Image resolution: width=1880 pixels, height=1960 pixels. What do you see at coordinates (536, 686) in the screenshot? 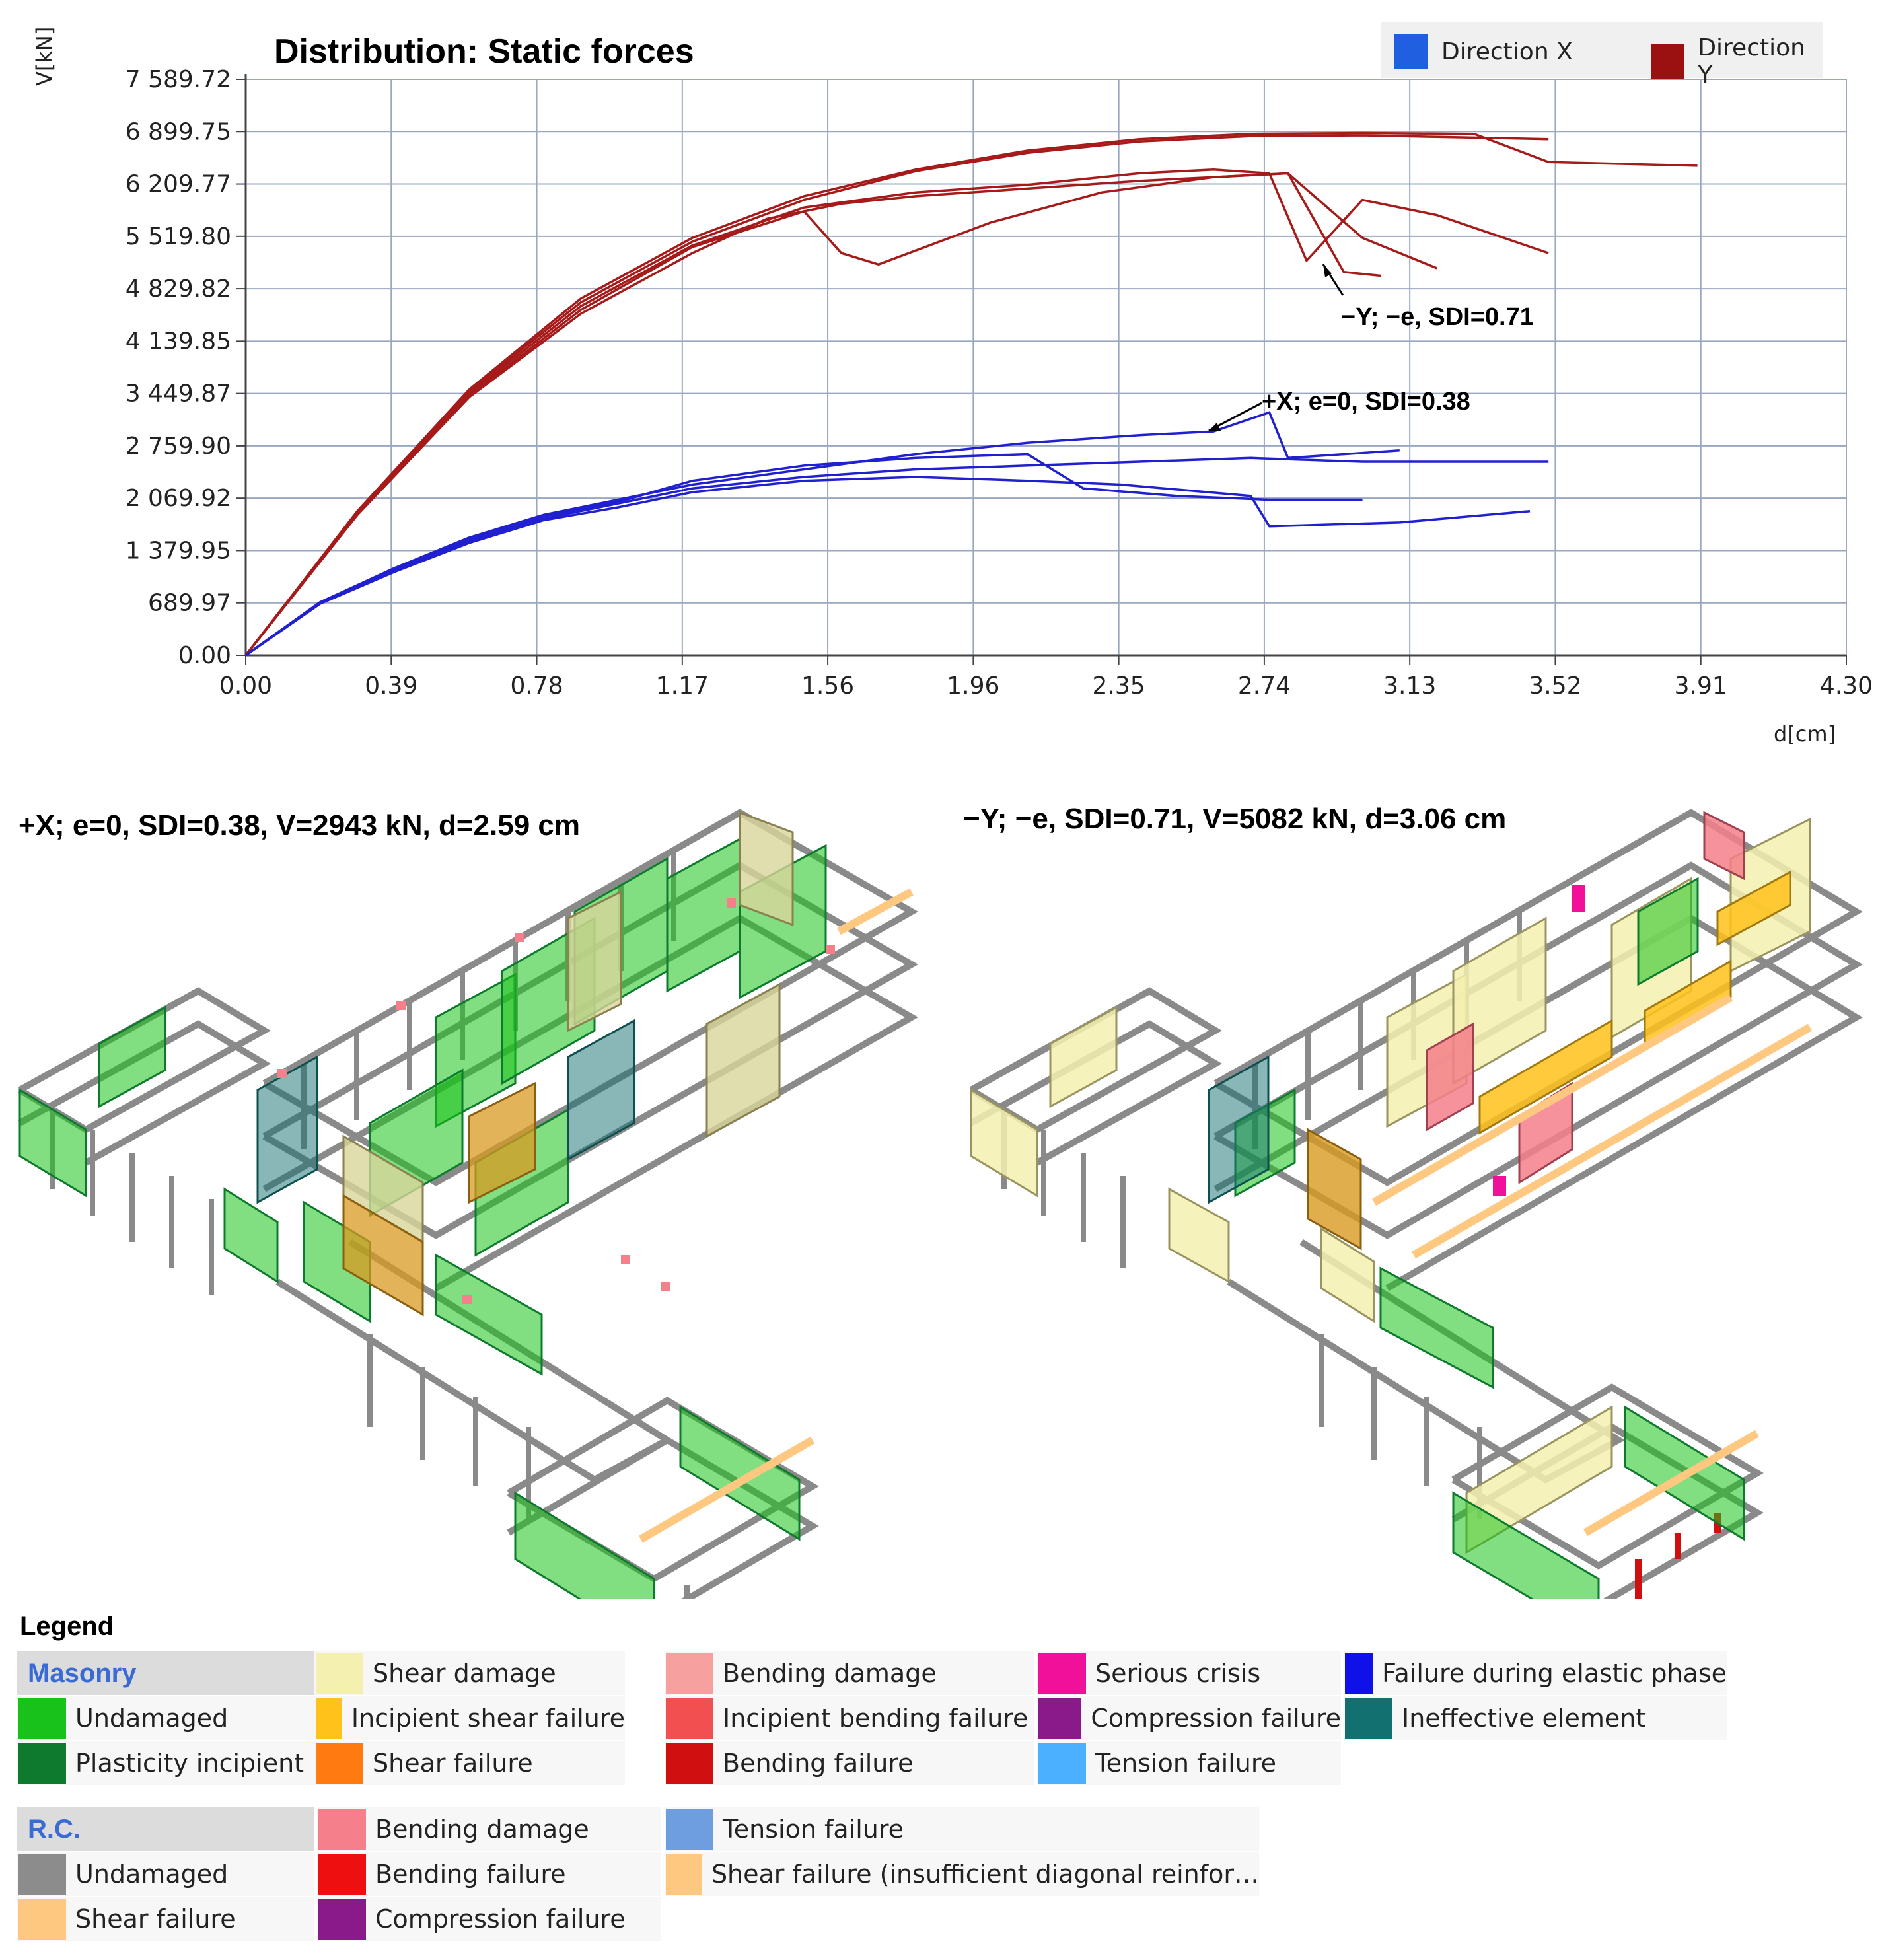
I see `x-tick-label: 0.78` at bounding box center [536, 686].